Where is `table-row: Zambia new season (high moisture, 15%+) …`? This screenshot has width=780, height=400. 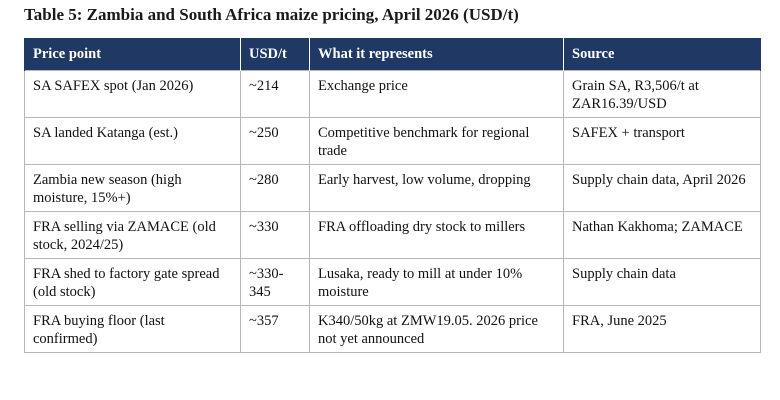
table-row: Zambia new season (high moisture, 15%+) … is located at coordinates (392, 188).